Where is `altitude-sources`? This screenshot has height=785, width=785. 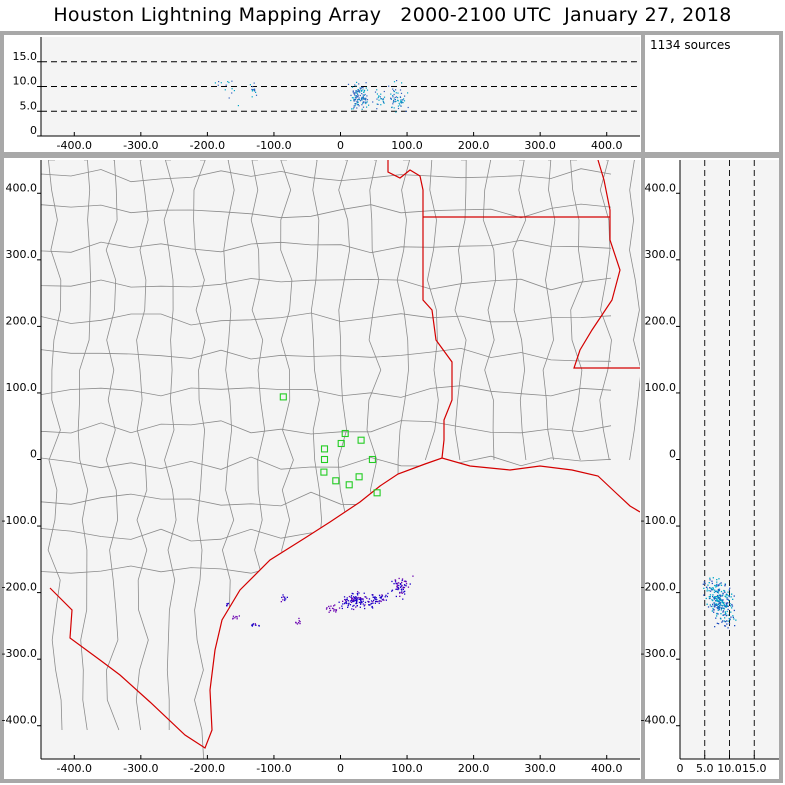
altitude-sources is located at coordinates (311, 96).